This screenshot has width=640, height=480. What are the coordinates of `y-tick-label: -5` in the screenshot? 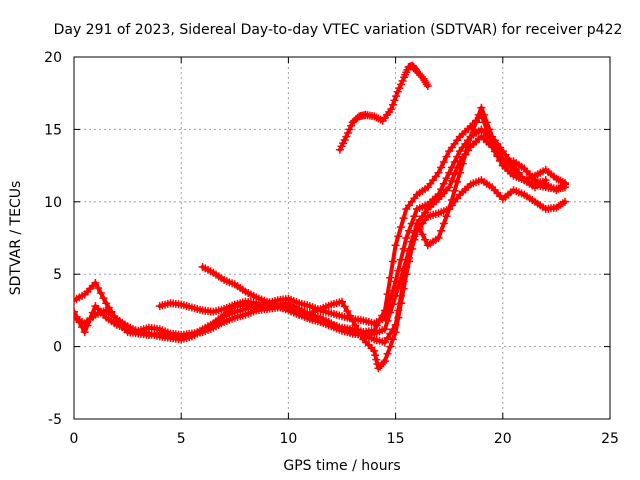 It's located at (55, 420).